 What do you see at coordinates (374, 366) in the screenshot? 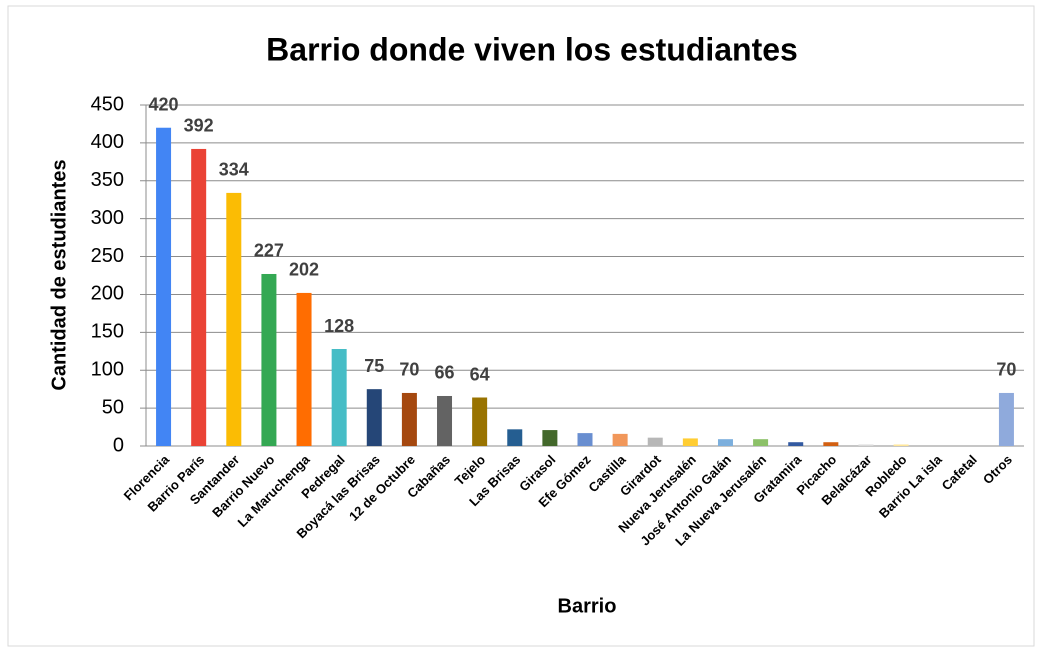
I see `data-label: 75` at bounding box center [374, 366].